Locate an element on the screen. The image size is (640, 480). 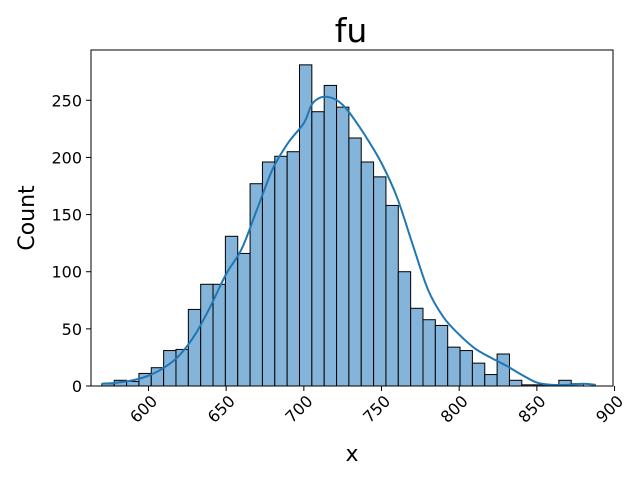
y-tick-label: 250 is located at coordinates (66, 100).